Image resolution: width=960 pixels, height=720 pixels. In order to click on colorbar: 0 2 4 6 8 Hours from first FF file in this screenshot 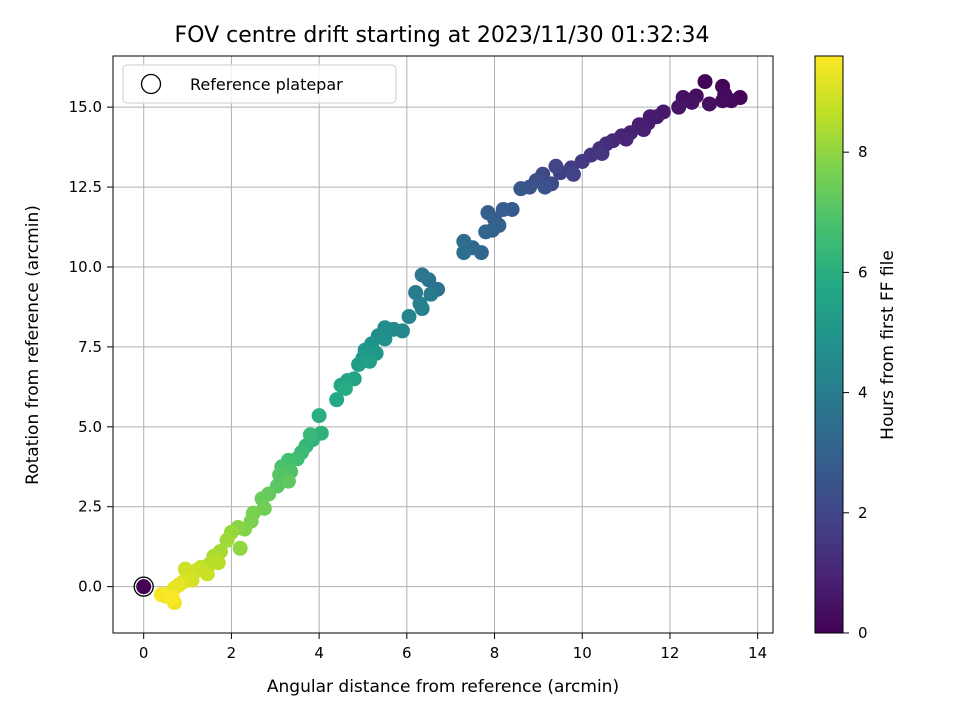, I will do `click(856, 348)`.